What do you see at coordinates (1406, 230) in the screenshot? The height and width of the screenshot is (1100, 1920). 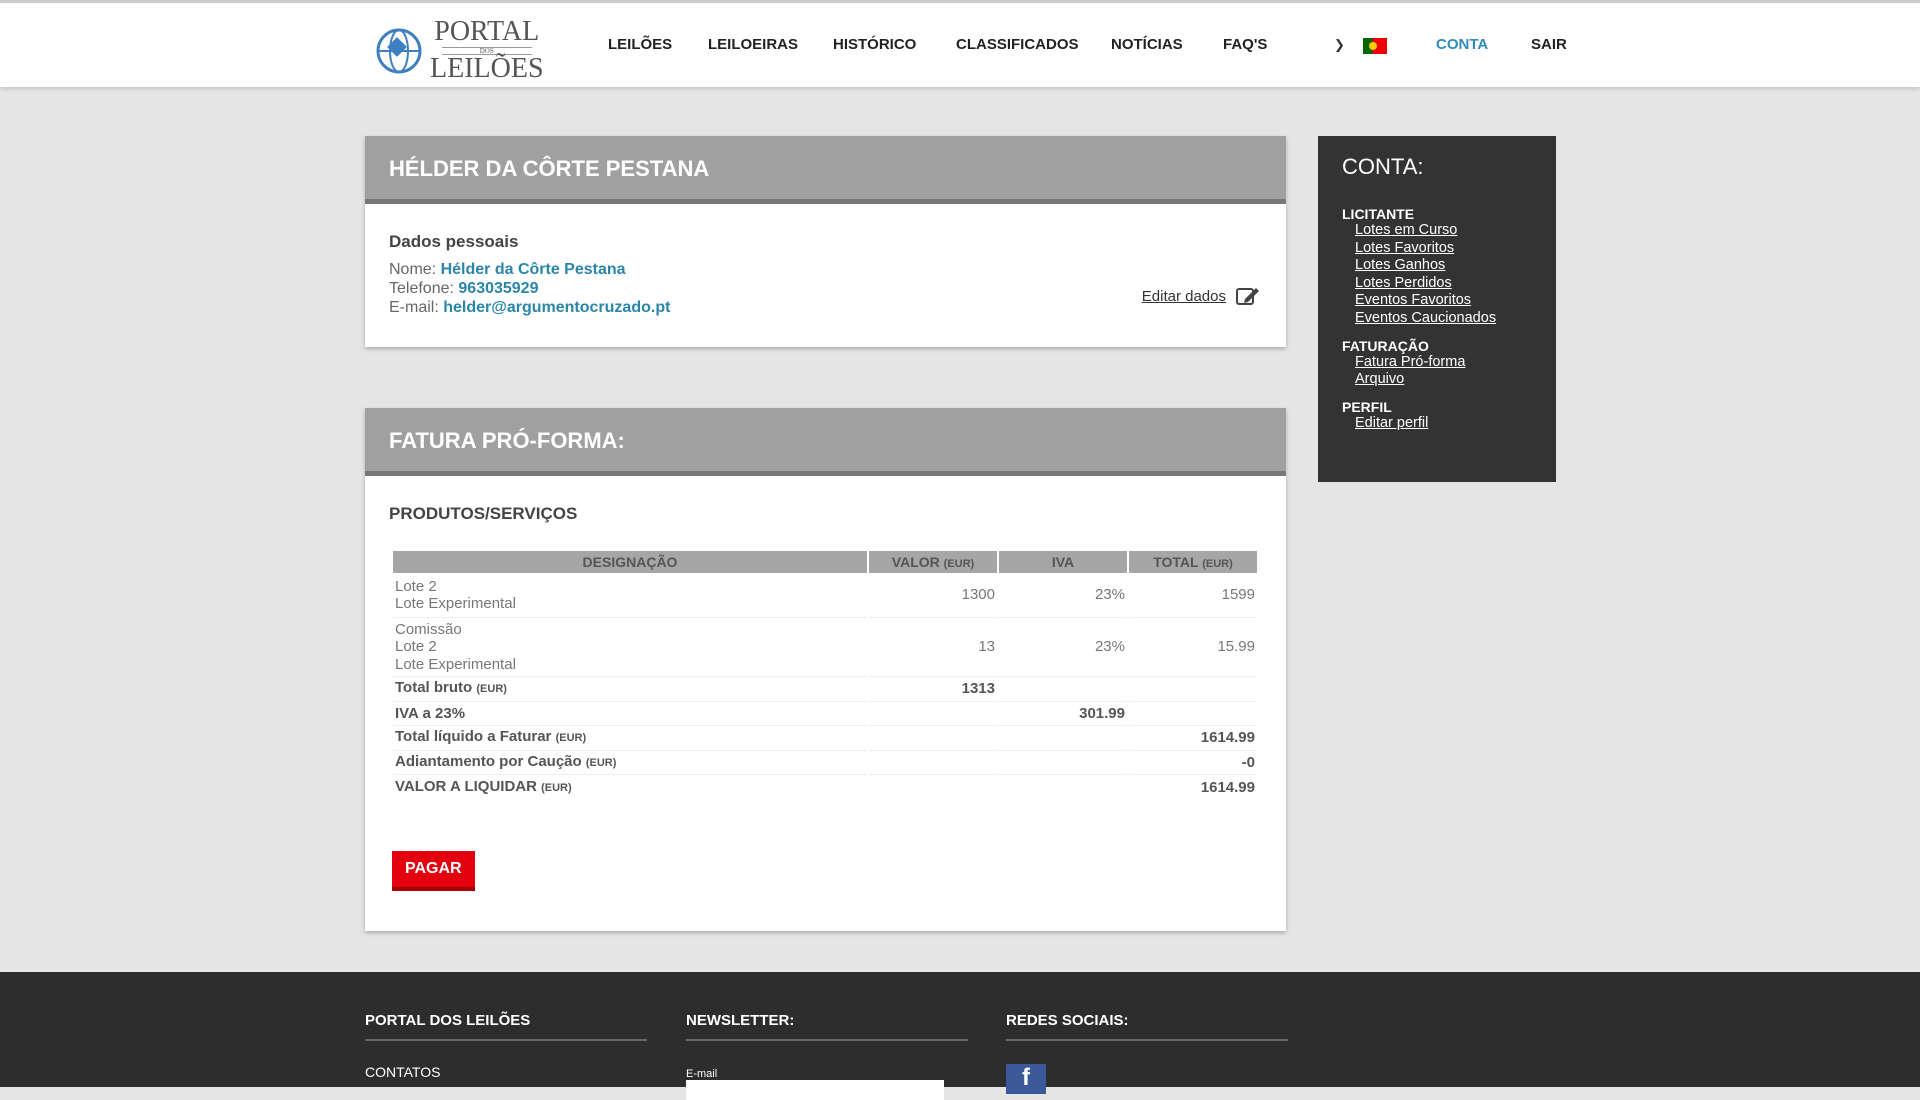 I see `link-lotes-em-curso: Lotes em Curso` at bounding box center [1406, 230].